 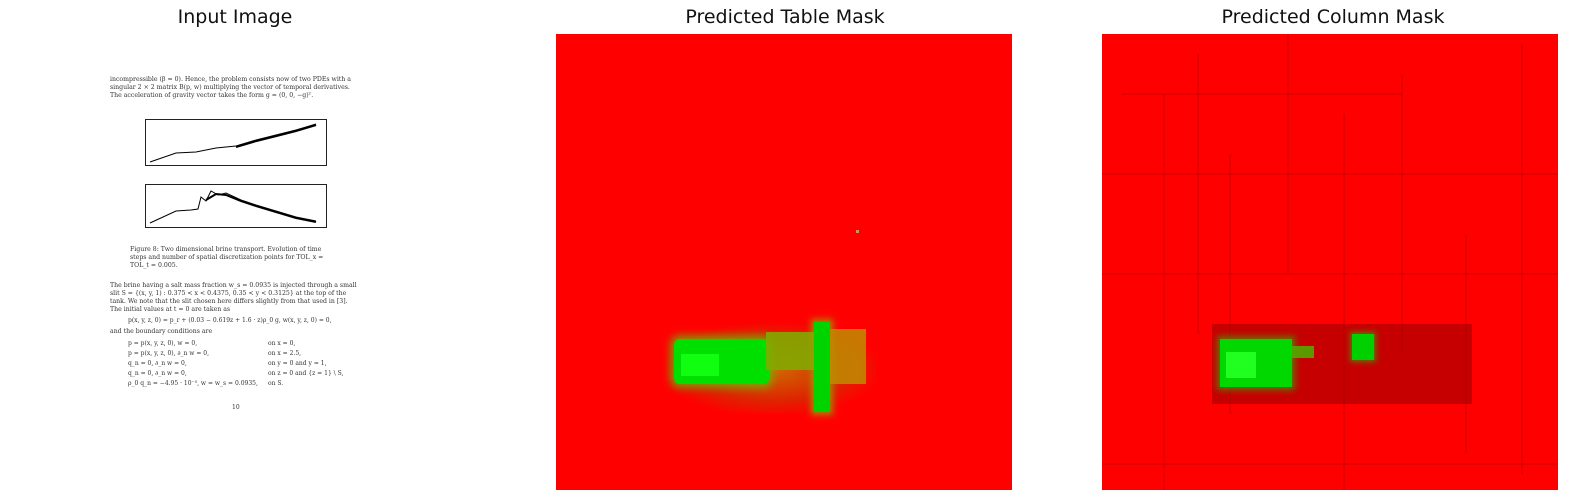 I want to click on table-mask-region-left-detail, so click(x=700, y=365).